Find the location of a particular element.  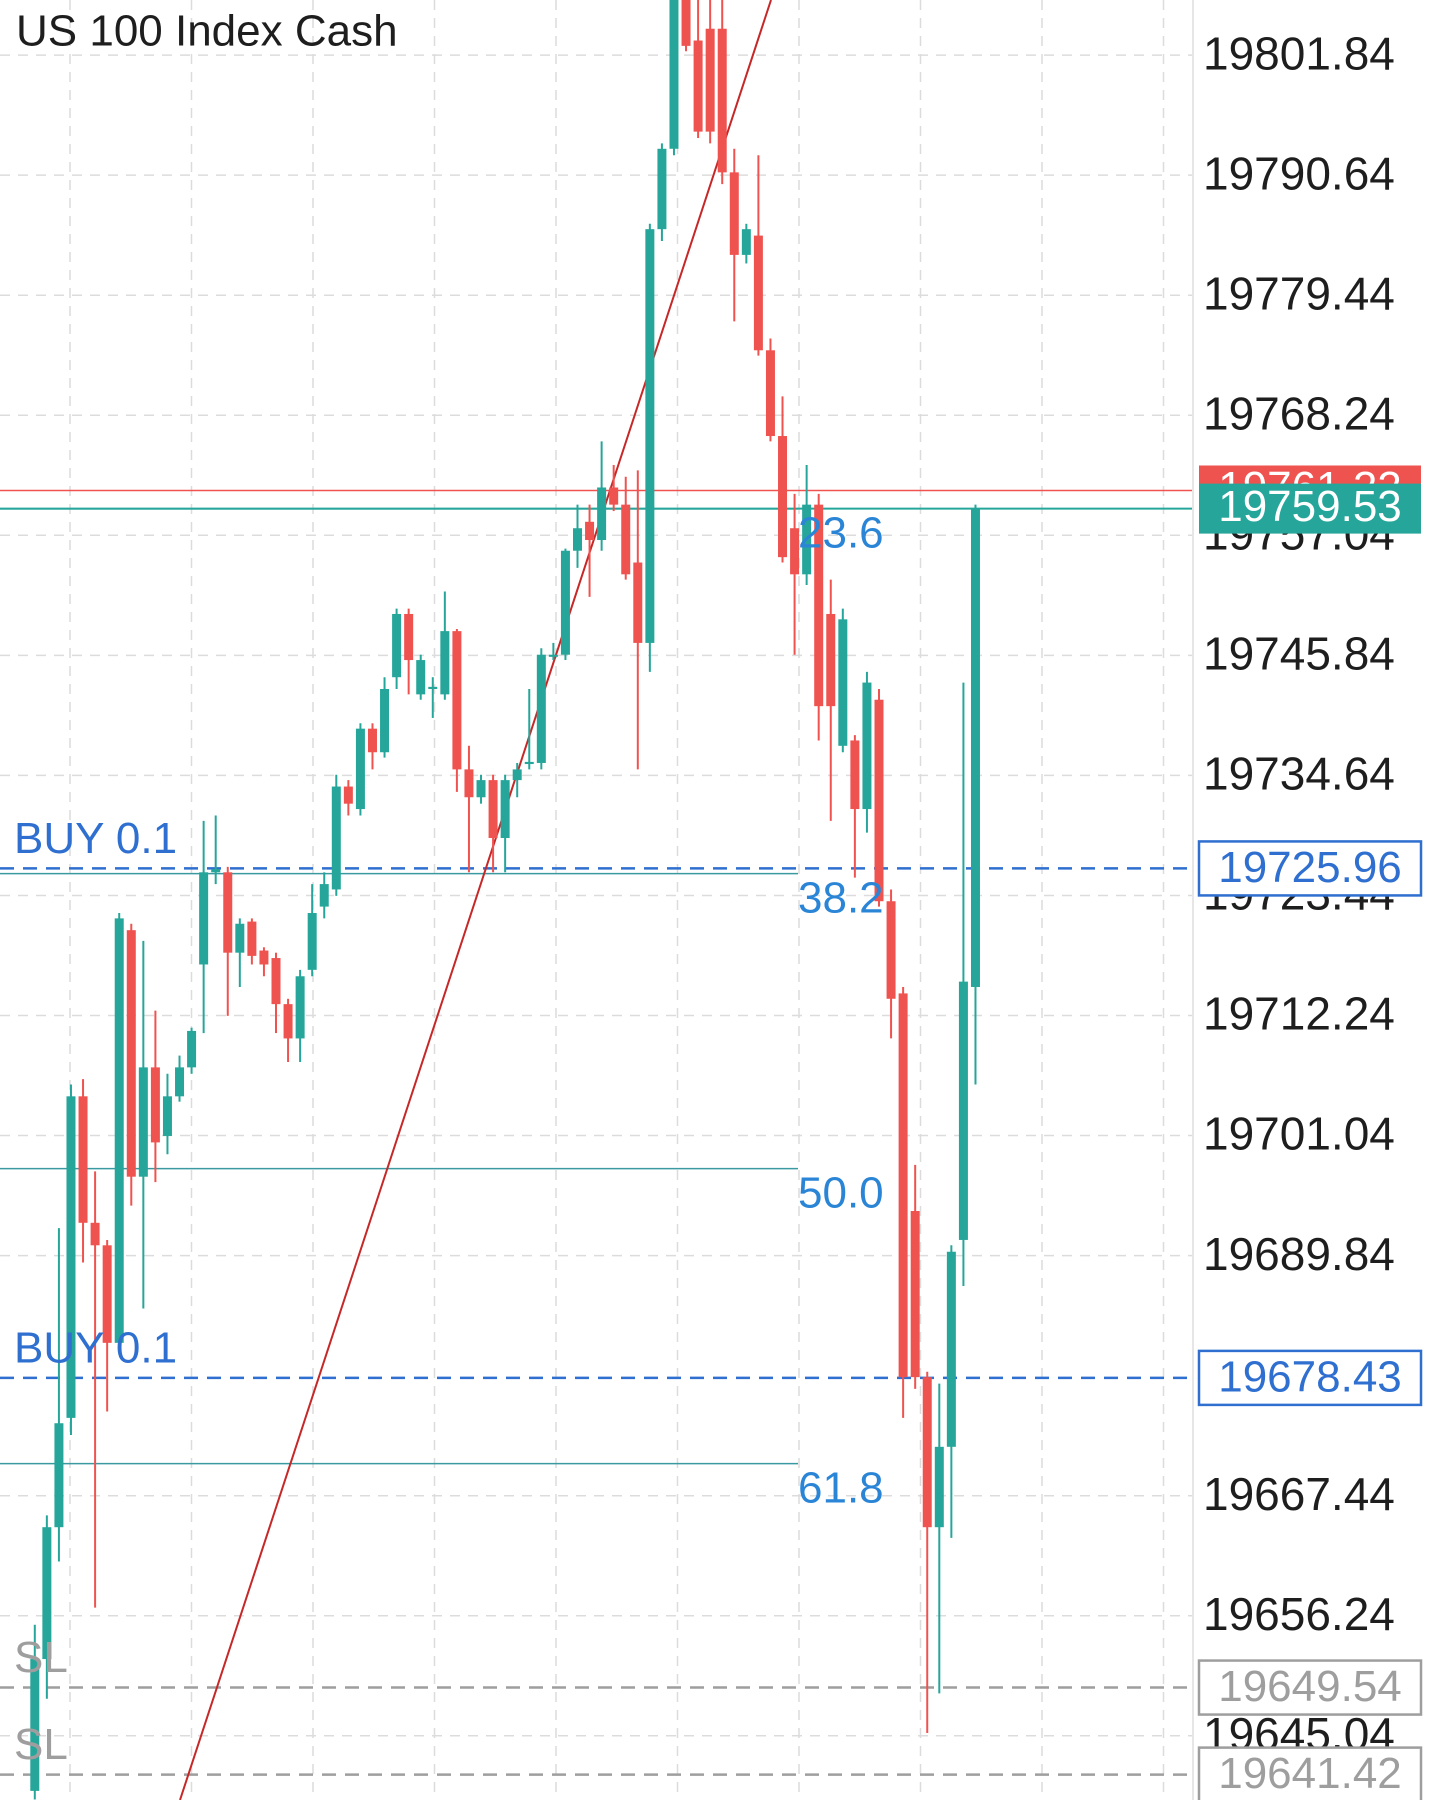

y-tick-label: 19779.44 is located at coordinates (1299, 293).